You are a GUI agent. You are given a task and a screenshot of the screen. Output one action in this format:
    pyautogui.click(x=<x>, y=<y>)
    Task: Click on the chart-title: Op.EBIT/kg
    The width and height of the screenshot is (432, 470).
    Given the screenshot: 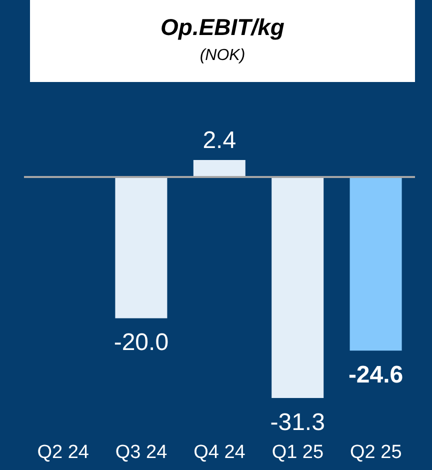 What is the action you would take?
    pyautogui.click(x=223, y=27)
    